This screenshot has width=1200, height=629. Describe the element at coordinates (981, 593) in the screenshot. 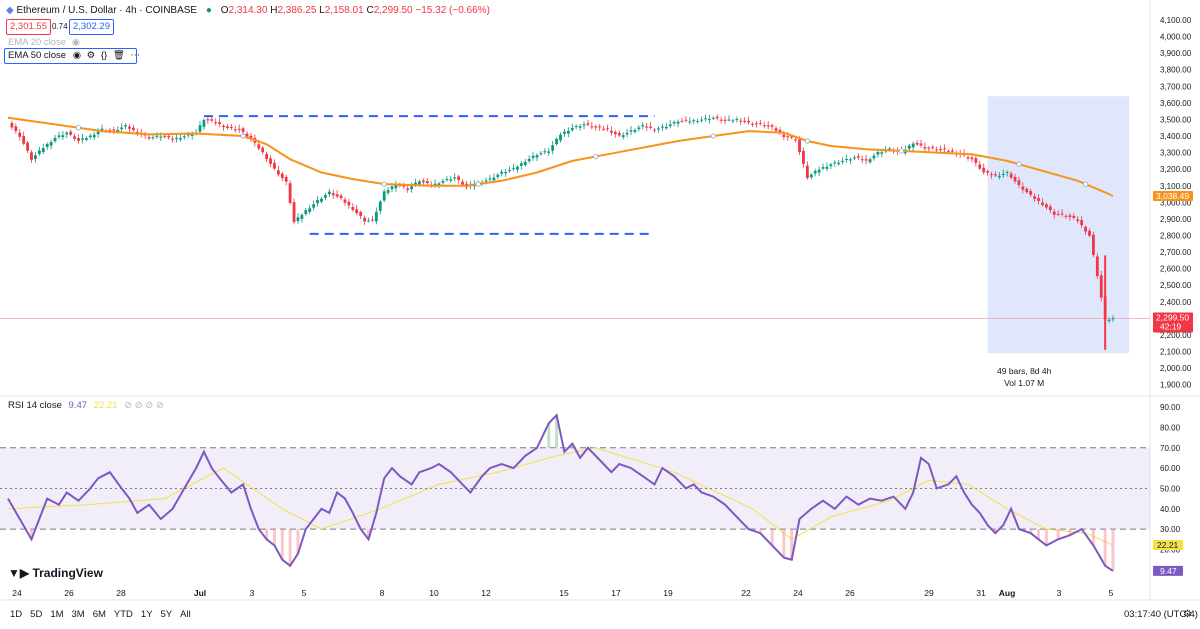

I see `time-tick-label: 31` at that location.